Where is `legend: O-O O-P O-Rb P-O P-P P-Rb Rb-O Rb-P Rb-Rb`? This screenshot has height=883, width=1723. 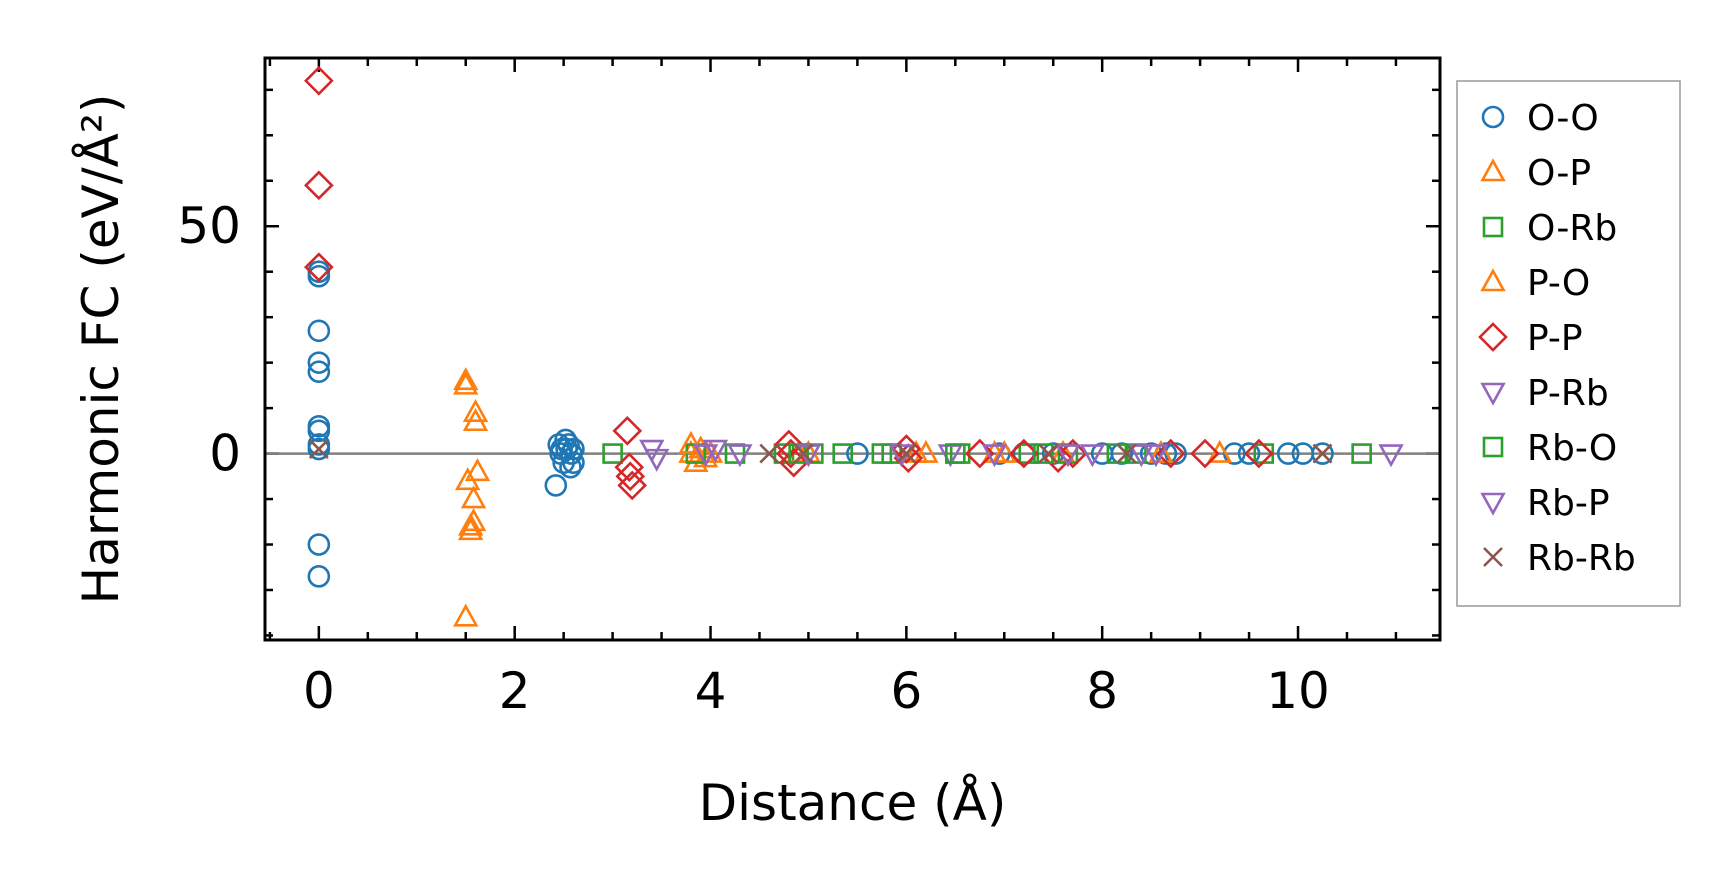 legend: O-O O-P O-Rb P-O P-P P-Rb Rb-O Rb-P Rb-Rb is located at coordinates (1568, 343).